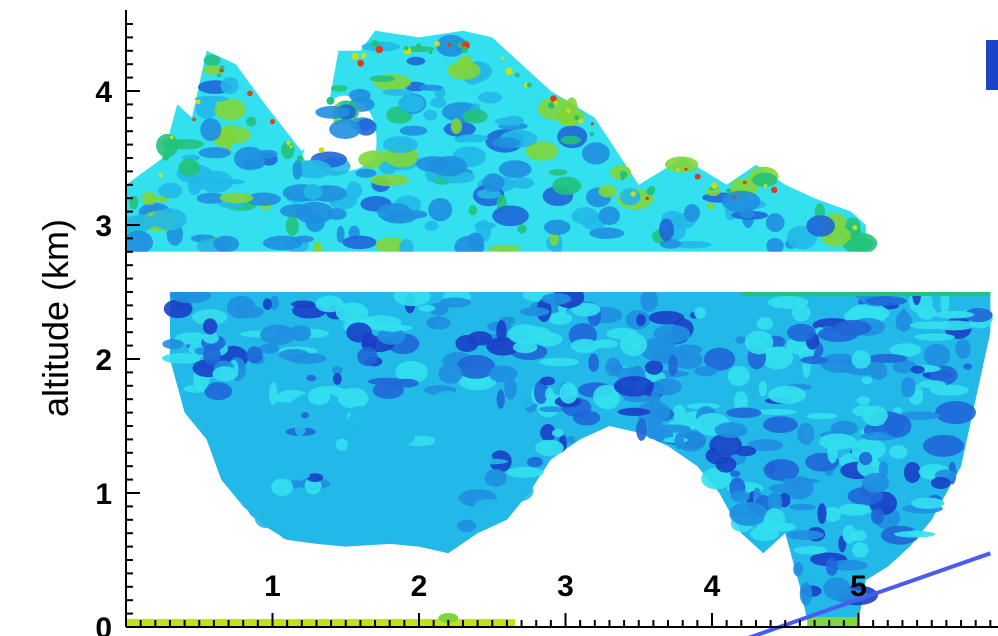  Describe the element at coordinates (866, 294) in the screenshot. I see `lower-layer-top-edge` at that location.